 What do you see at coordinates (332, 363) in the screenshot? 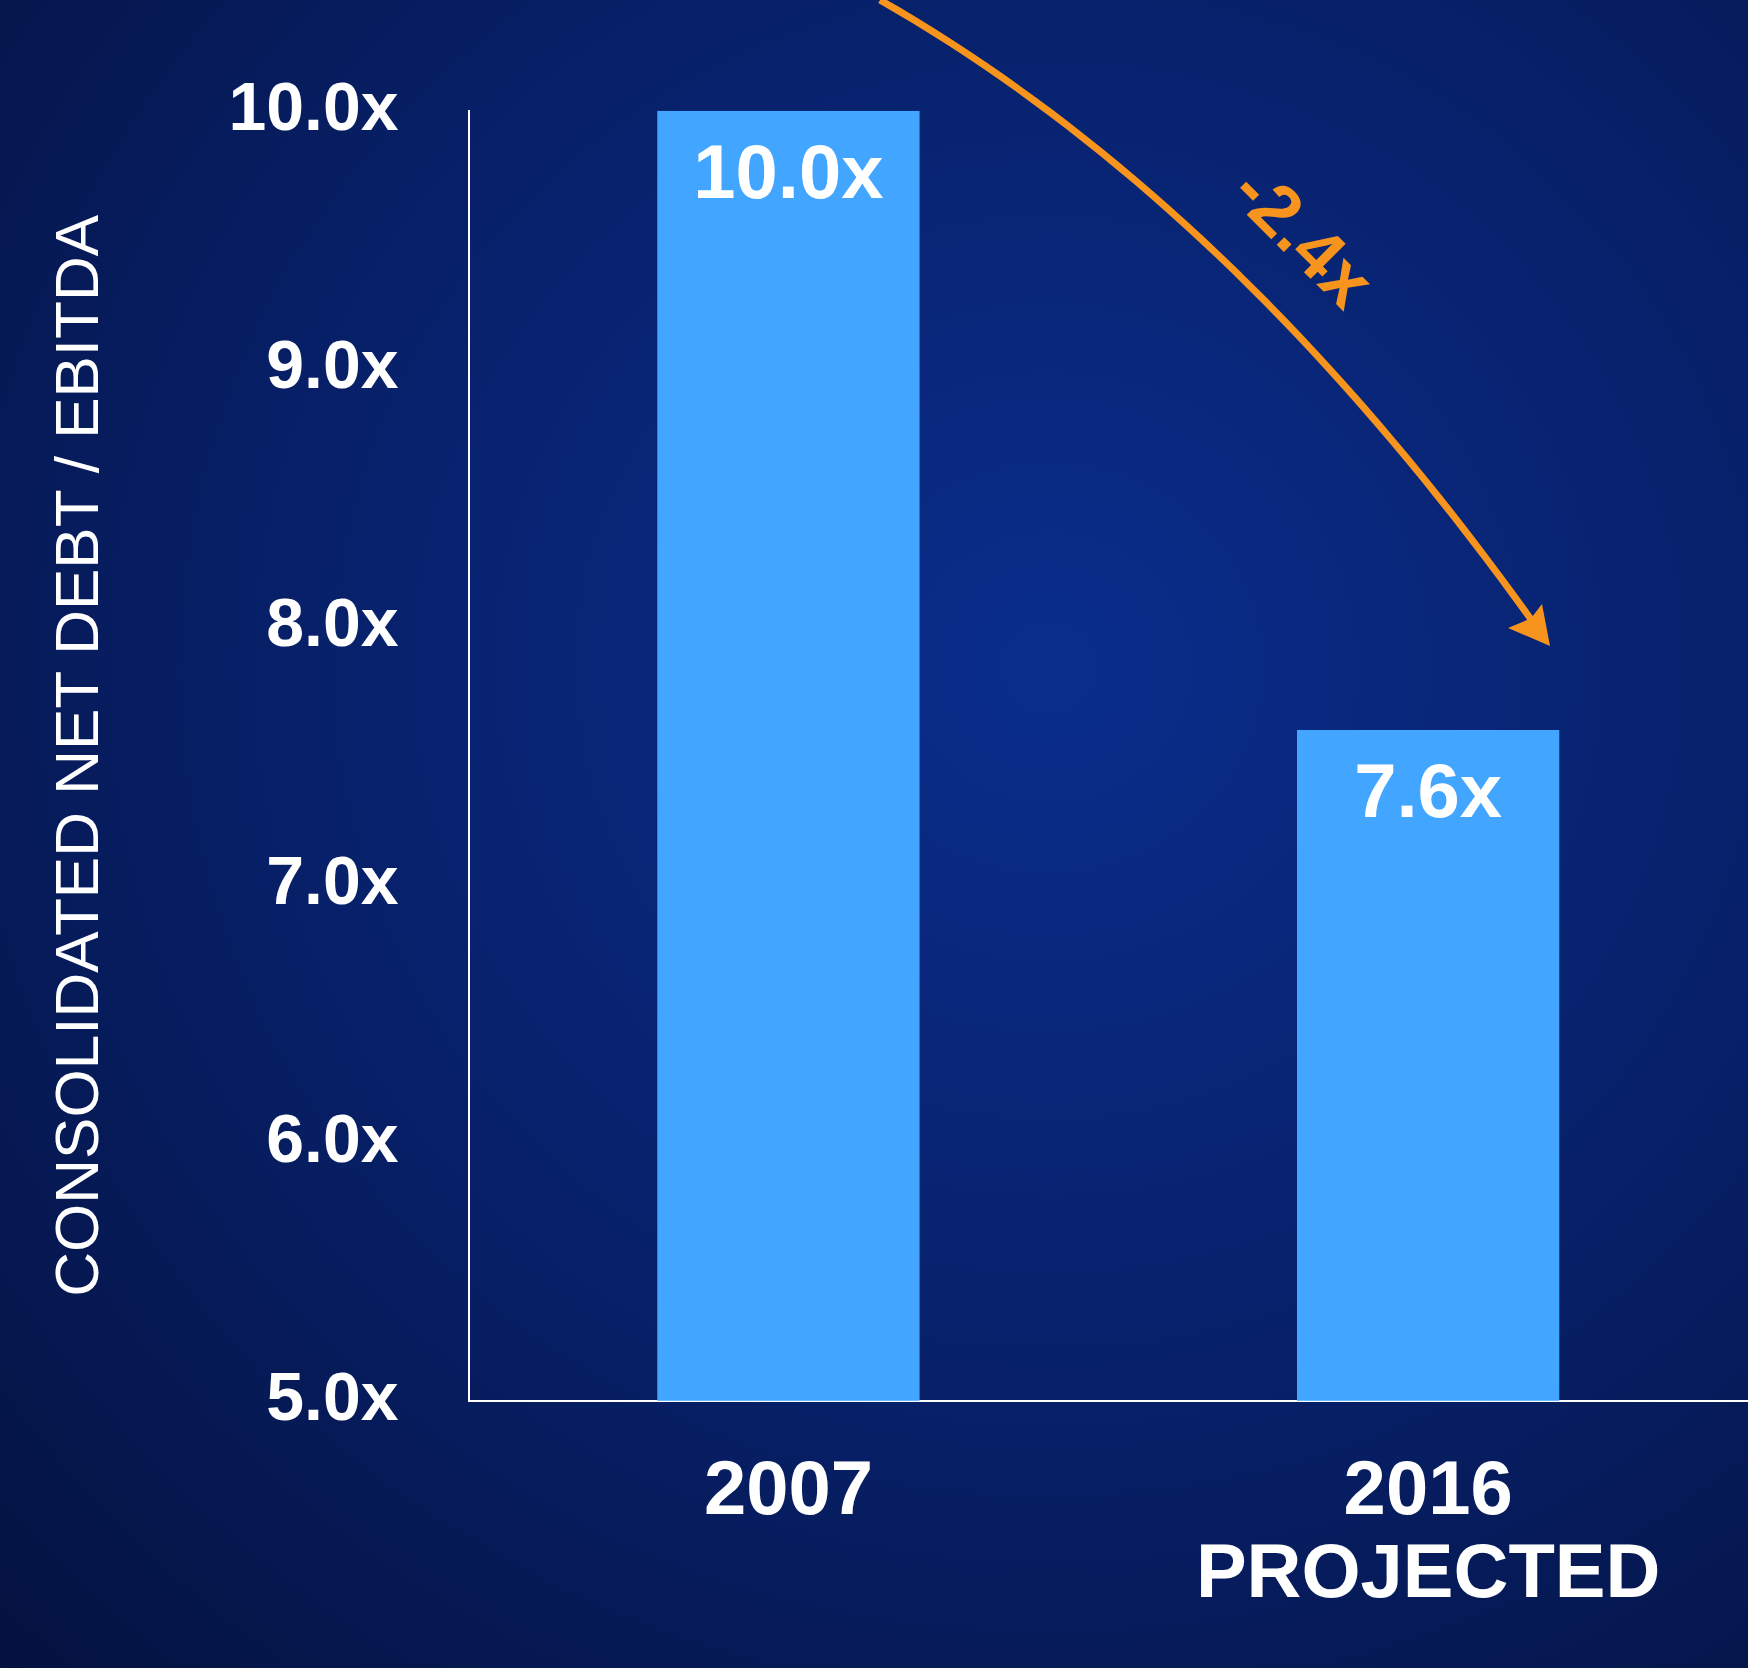
I see `y-tick-label: 9.0x` at bounding box center [332, 363].